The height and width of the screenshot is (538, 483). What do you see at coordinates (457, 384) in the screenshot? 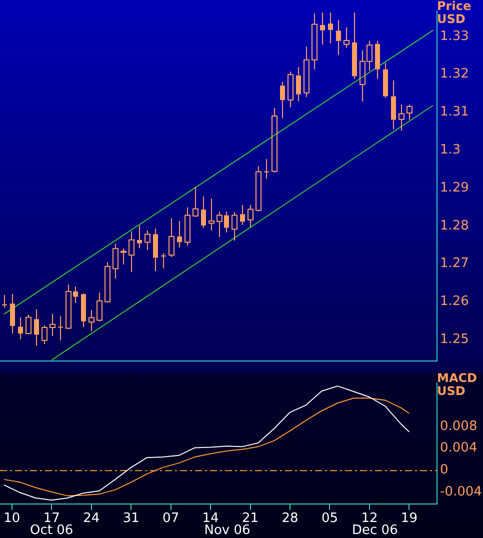
I see `y-axis-title: MACD USD` at bounding box center [457, 384].